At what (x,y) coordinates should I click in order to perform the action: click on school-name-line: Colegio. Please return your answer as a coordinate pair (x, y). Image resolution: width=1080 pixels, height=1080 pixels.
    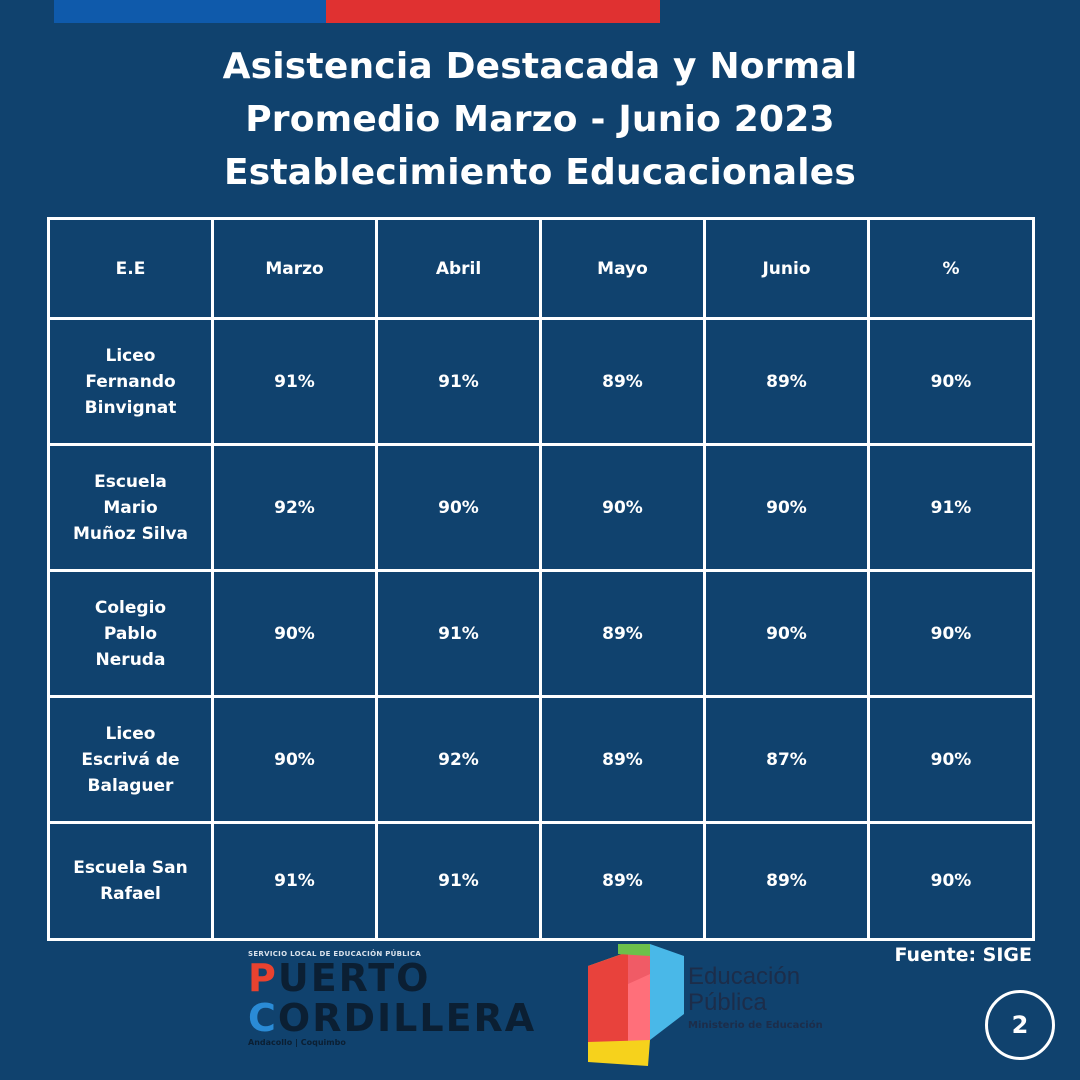
    Looking at the image, I should click on (130, 607).